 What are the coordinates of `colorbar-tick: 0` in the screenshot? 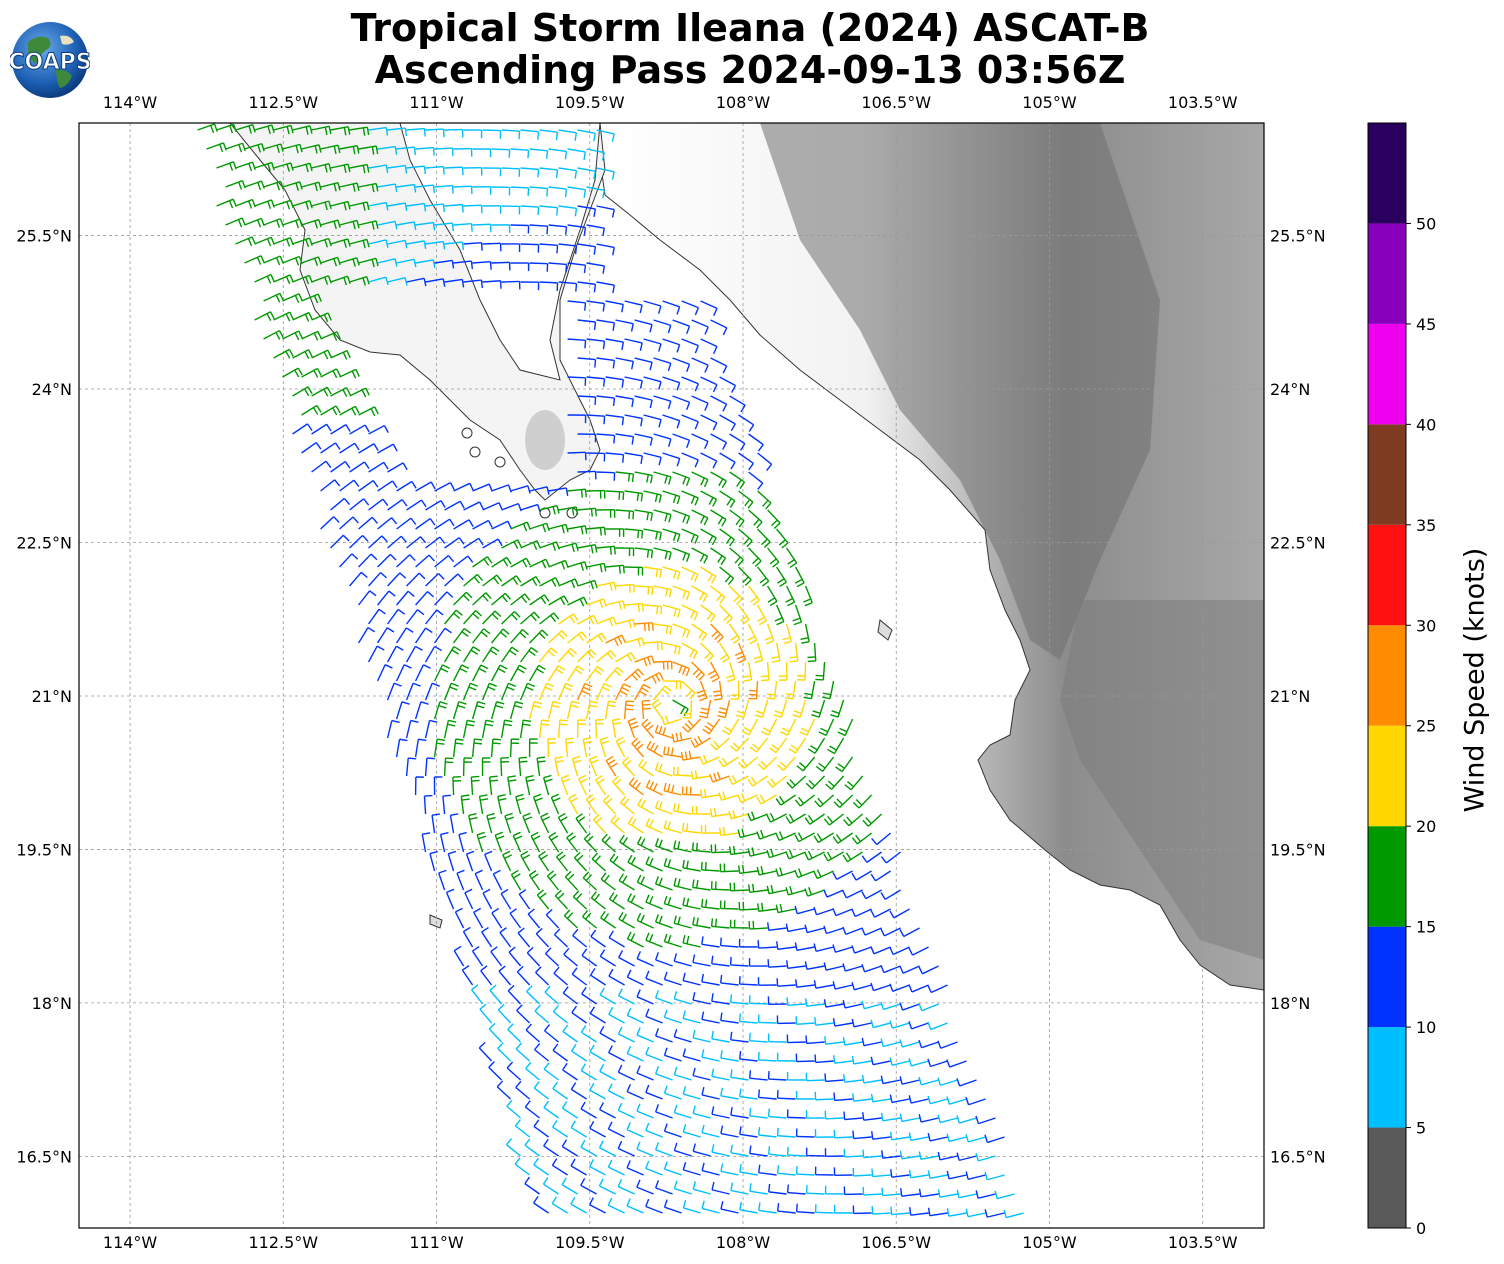 It's located at (1421, 1228).